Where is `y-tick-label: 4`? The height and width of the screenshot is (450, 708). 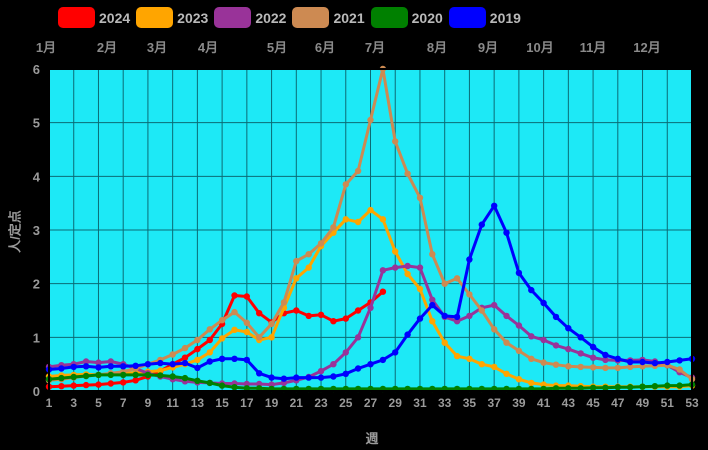
y-tick-label: 4 is located at coordinates (37, 176).